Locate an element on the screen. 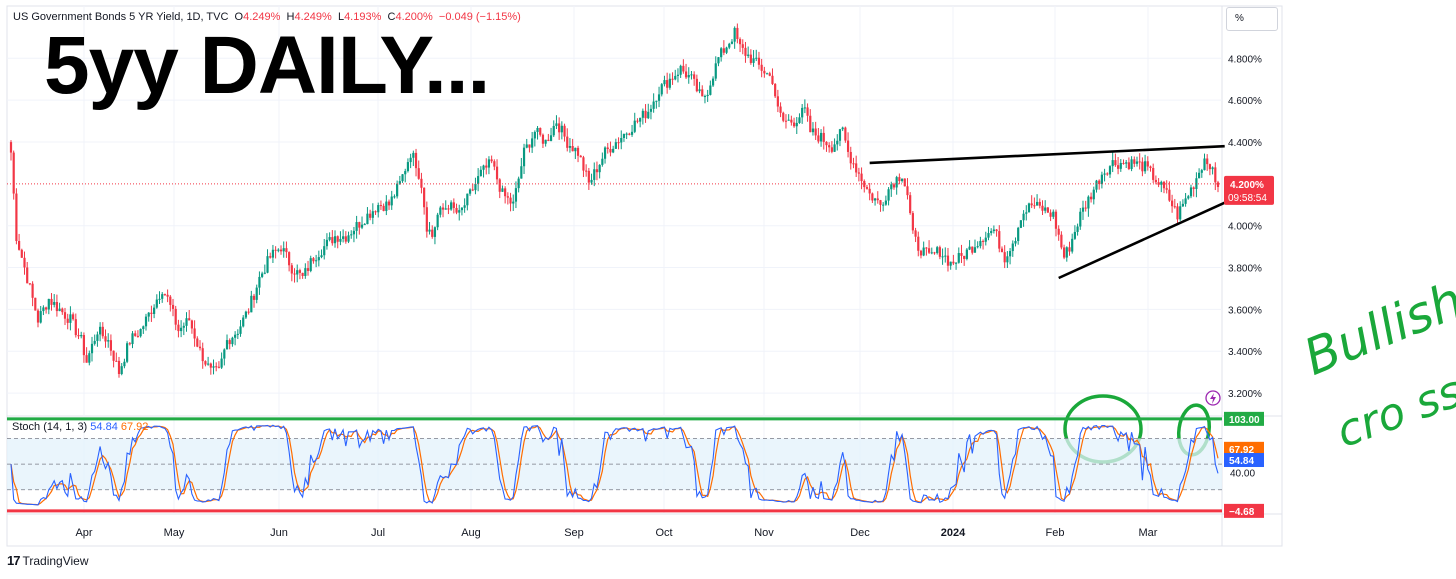 This screenshot has width=1456, height=579. trendline-lower-support is located at coordinates (1142, 240).